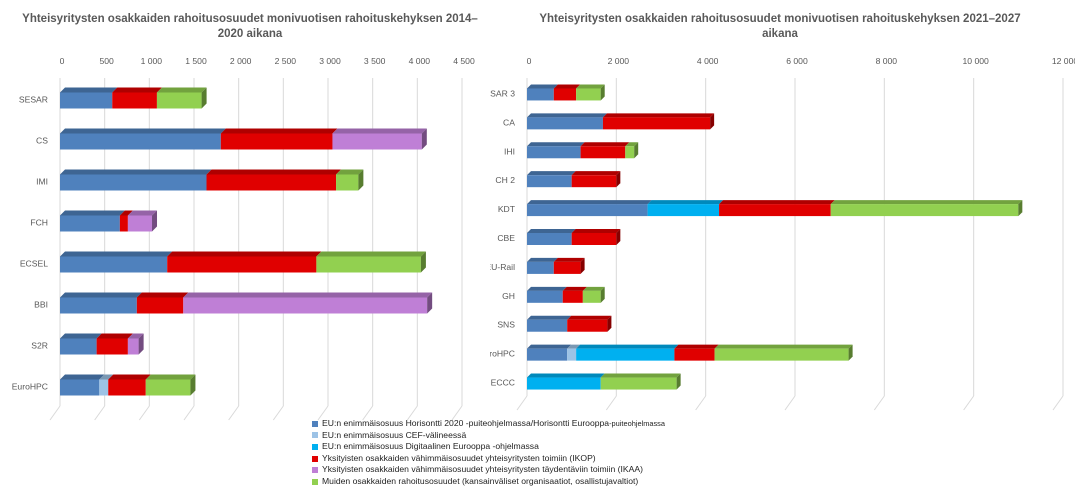  Describe the element at coordinates (126, 213) in the screenshot. I see `bar-top-fch-ikop` at that location.